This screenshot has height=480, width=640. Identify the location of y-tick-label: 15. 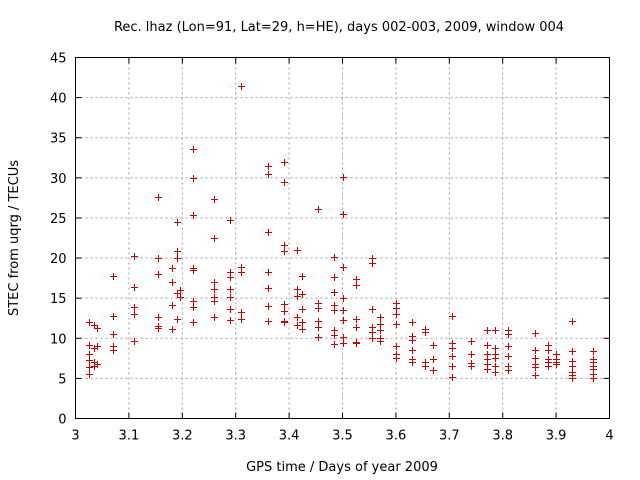
(58, 299).